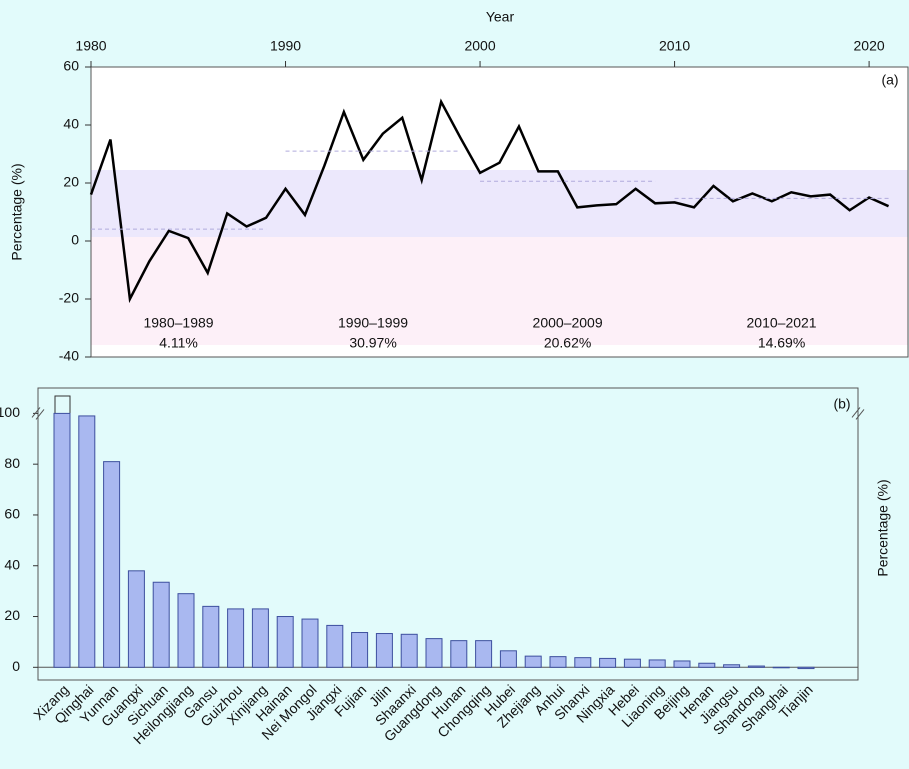 This screenshot has width=909, height=769. I want to click on panel-label: (a), so click(889, 80).